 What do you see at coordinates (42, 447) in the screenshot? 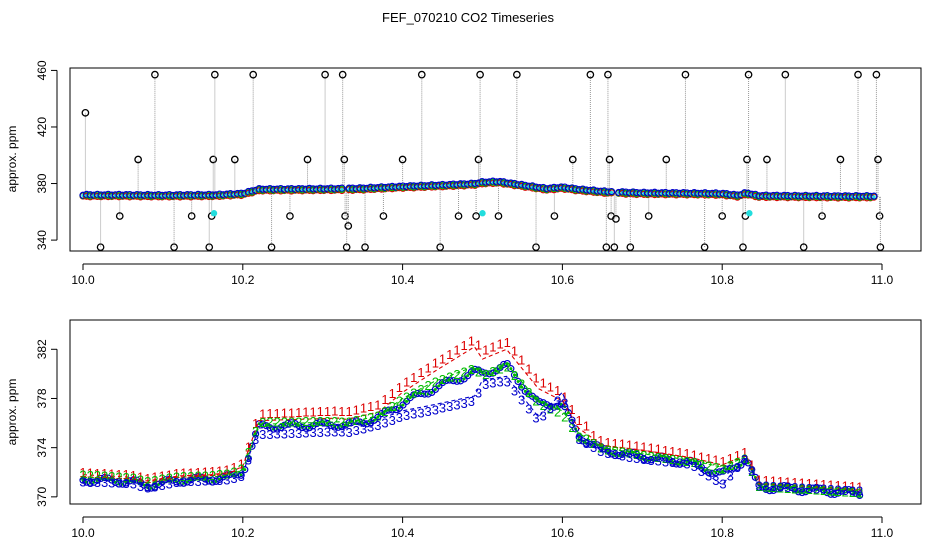
I see `bottom-y-tick-label: 374` at bounding box center [42, 447].